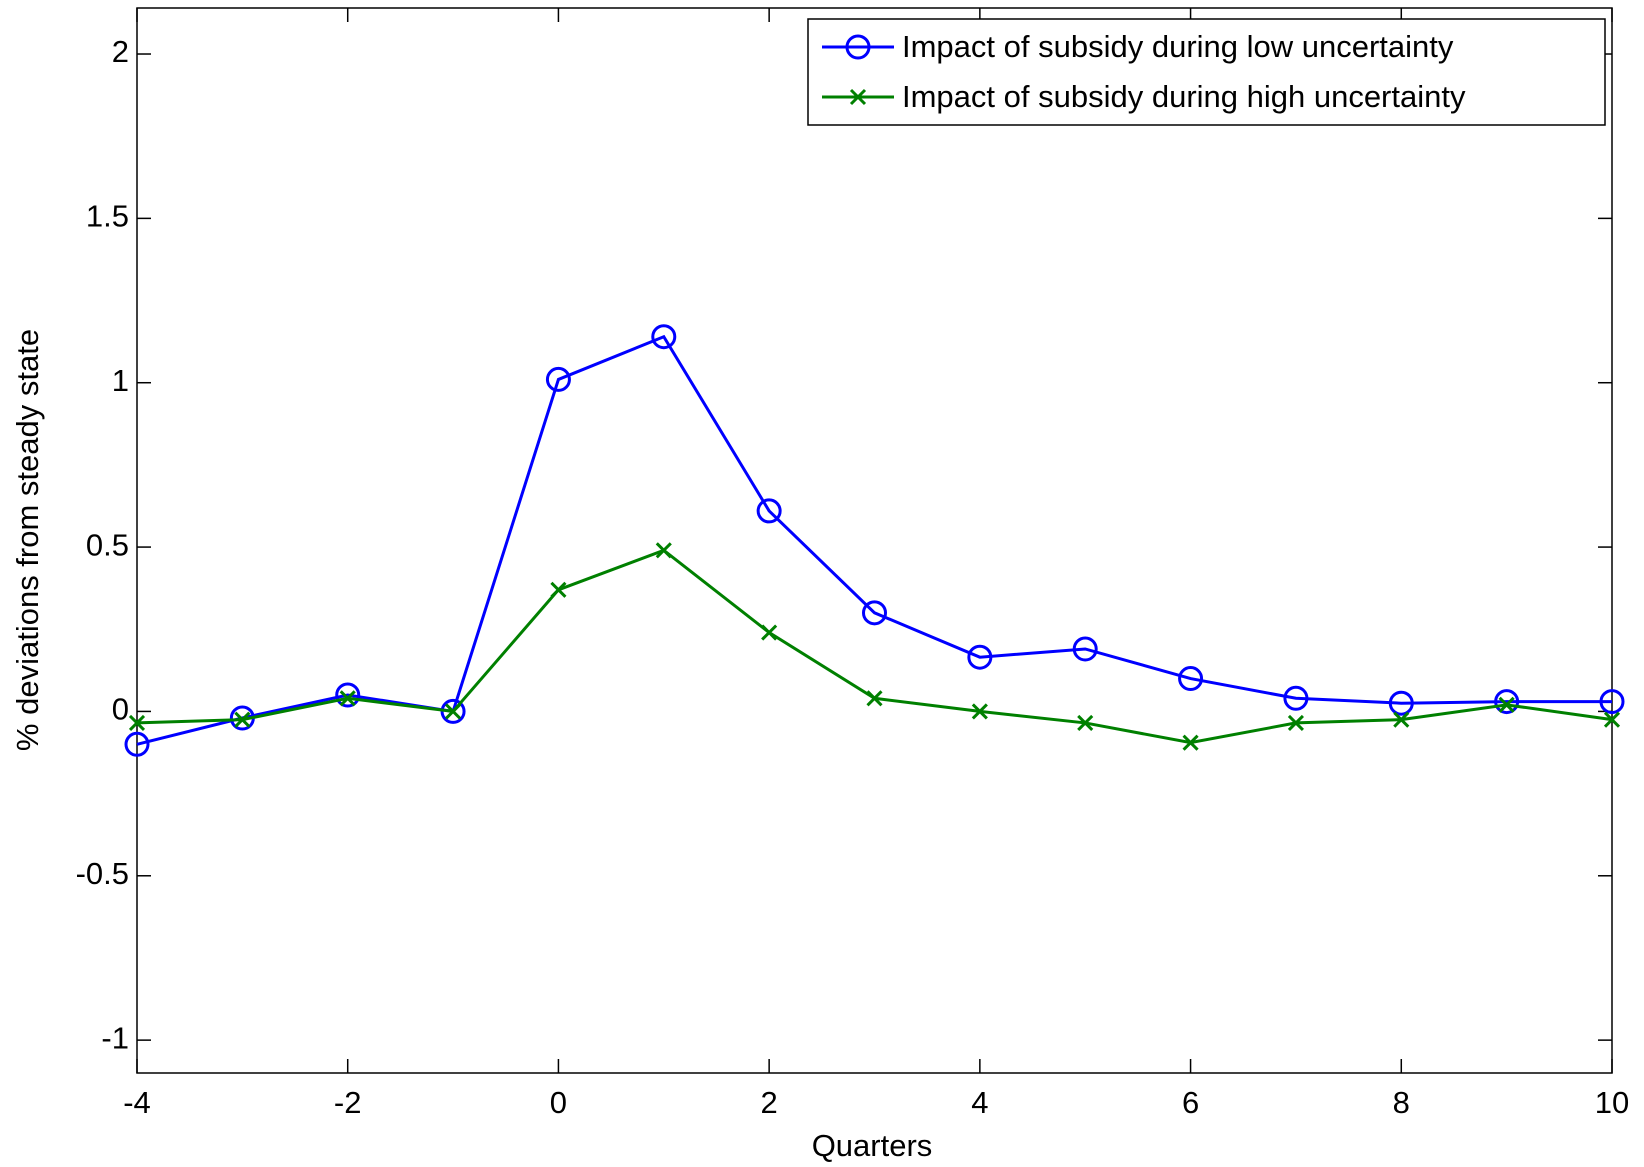 The height and width of the screenshot is (1167, 1644). Describe the element at coordinates (137, 1102) in the screenshot. I see `x-tick-label: -4` at that location.